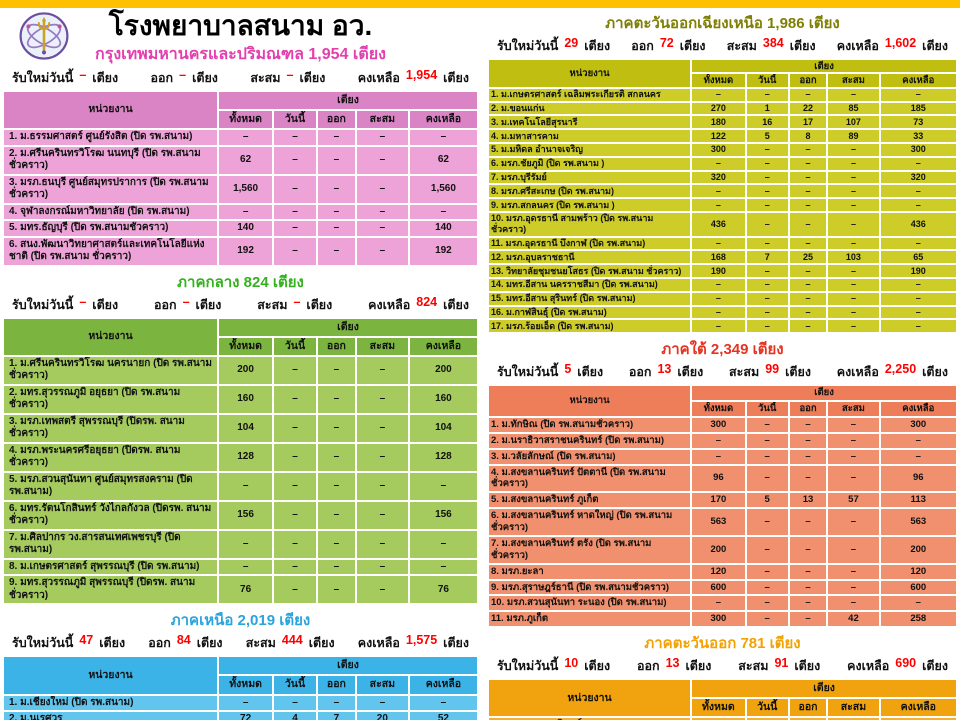 This screenshot has width=960, height=720. Describe the element at coordinates (382, 346) in the screenshot. I see `column-header: สะสม` at that location.